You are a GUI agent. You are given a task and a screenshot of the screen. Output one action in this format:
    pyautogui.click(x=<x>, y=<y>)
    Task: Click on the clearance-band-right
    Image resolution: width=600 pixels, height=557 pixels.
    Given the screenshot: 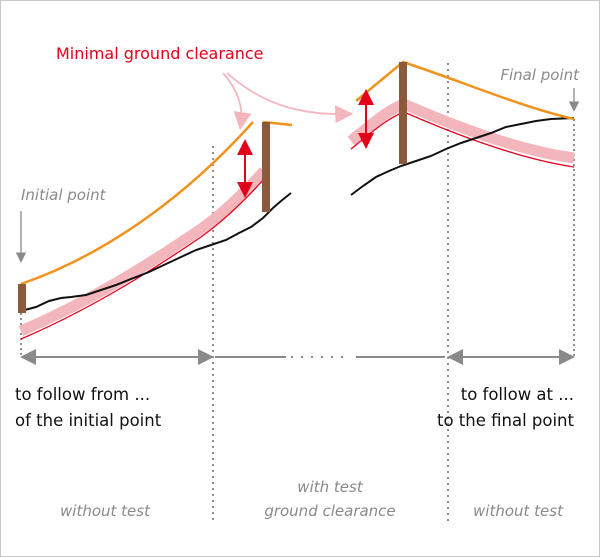 What is the action you would take?
    pyautogui.click(x=461, y=131)
    